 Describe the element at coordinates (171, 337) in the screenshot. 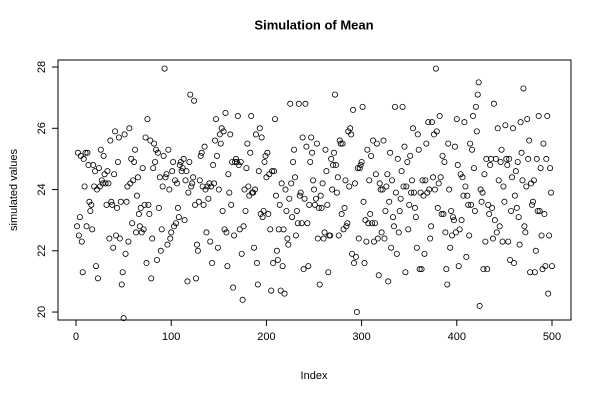

I see `x-tick-label: 100` at that location.